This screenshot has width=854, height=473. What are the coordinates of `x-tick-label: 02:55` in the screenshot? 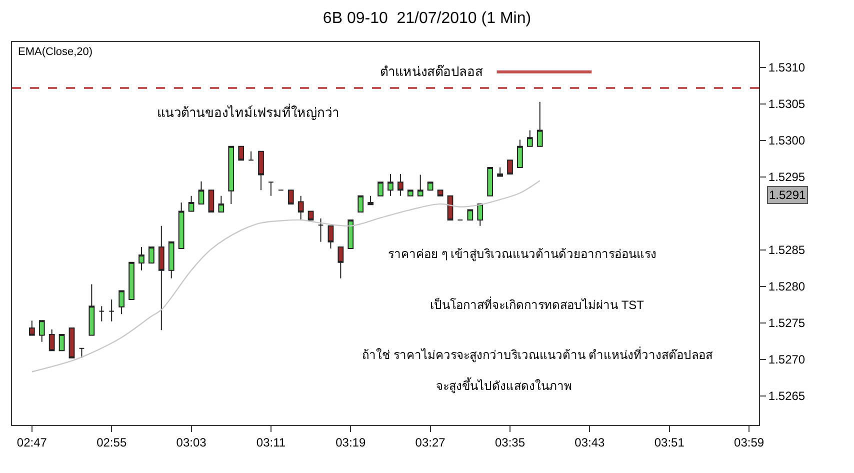 It's located at (111, 442).